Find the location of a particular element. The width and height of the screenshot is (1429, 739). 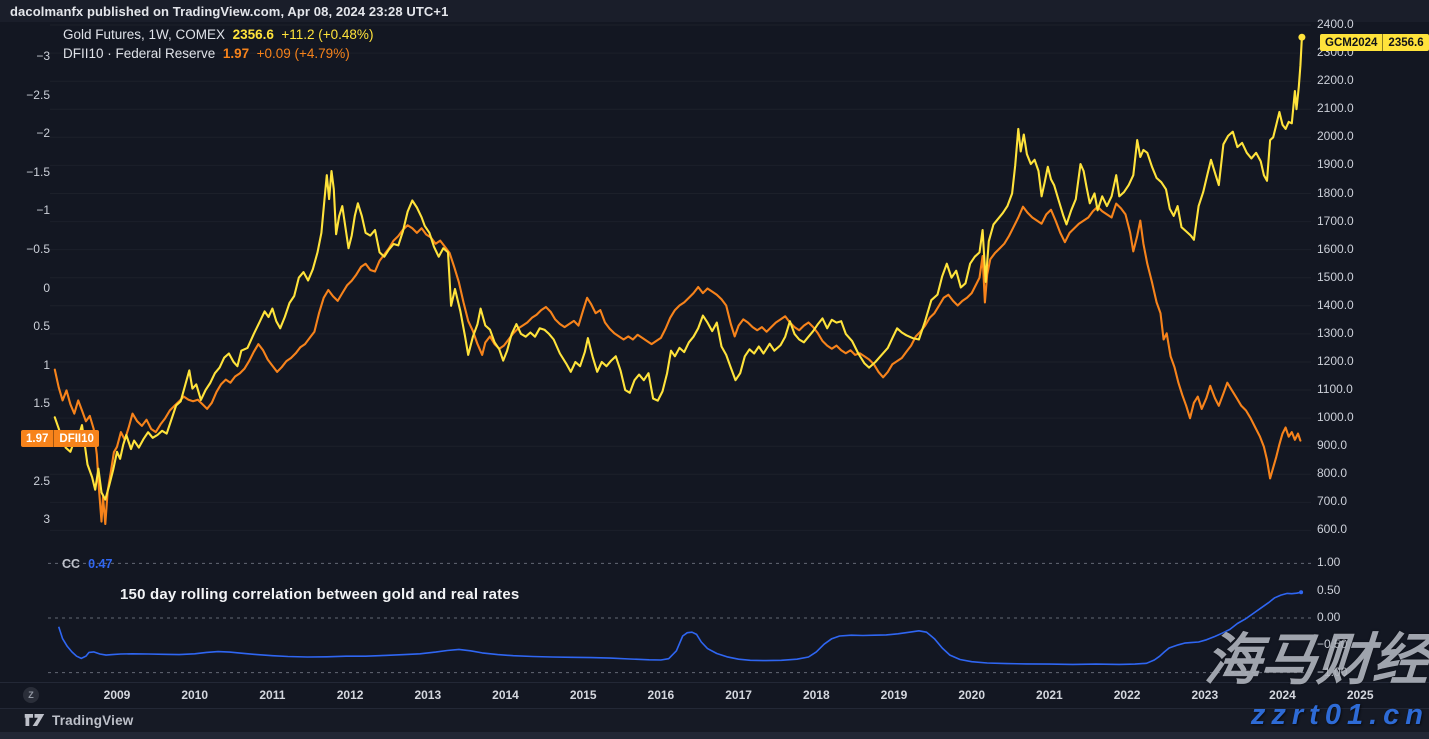

right-axis-tick: 2000.0 is located at coordinates (1335, 136).